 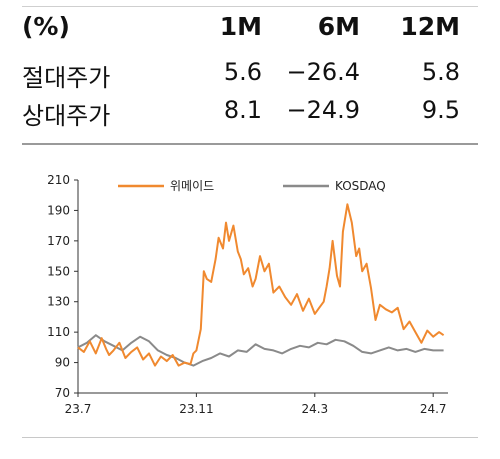 What do you see at coordinates (62, 393) in the screenshot?
I see `y-tick-label: 70` at bounding box center [62, 393].